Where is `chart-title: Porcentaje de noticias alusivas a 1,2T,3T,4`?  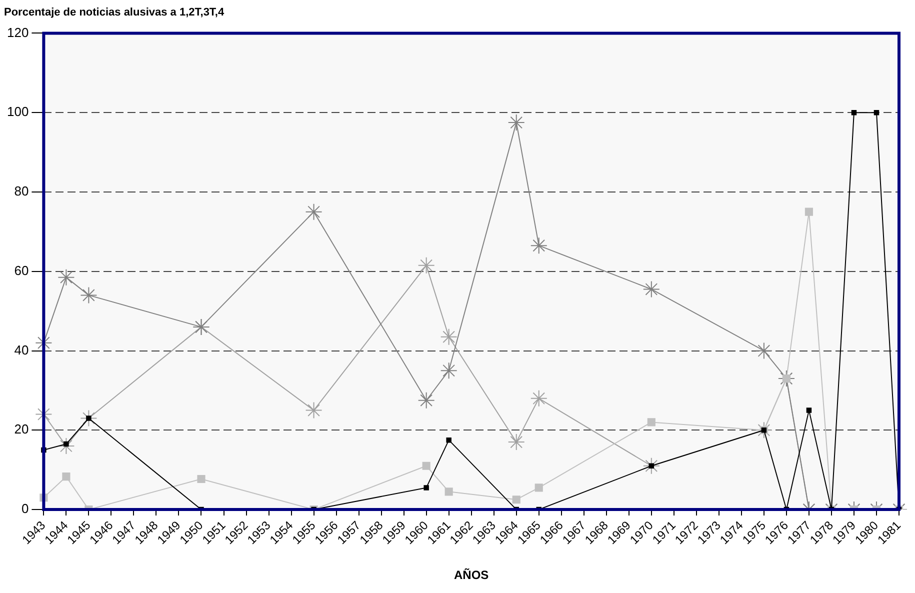
chart-title: Porcentaje de noticias alusivas a 1,2T,3T,4 is located at coordinates (114, 12).